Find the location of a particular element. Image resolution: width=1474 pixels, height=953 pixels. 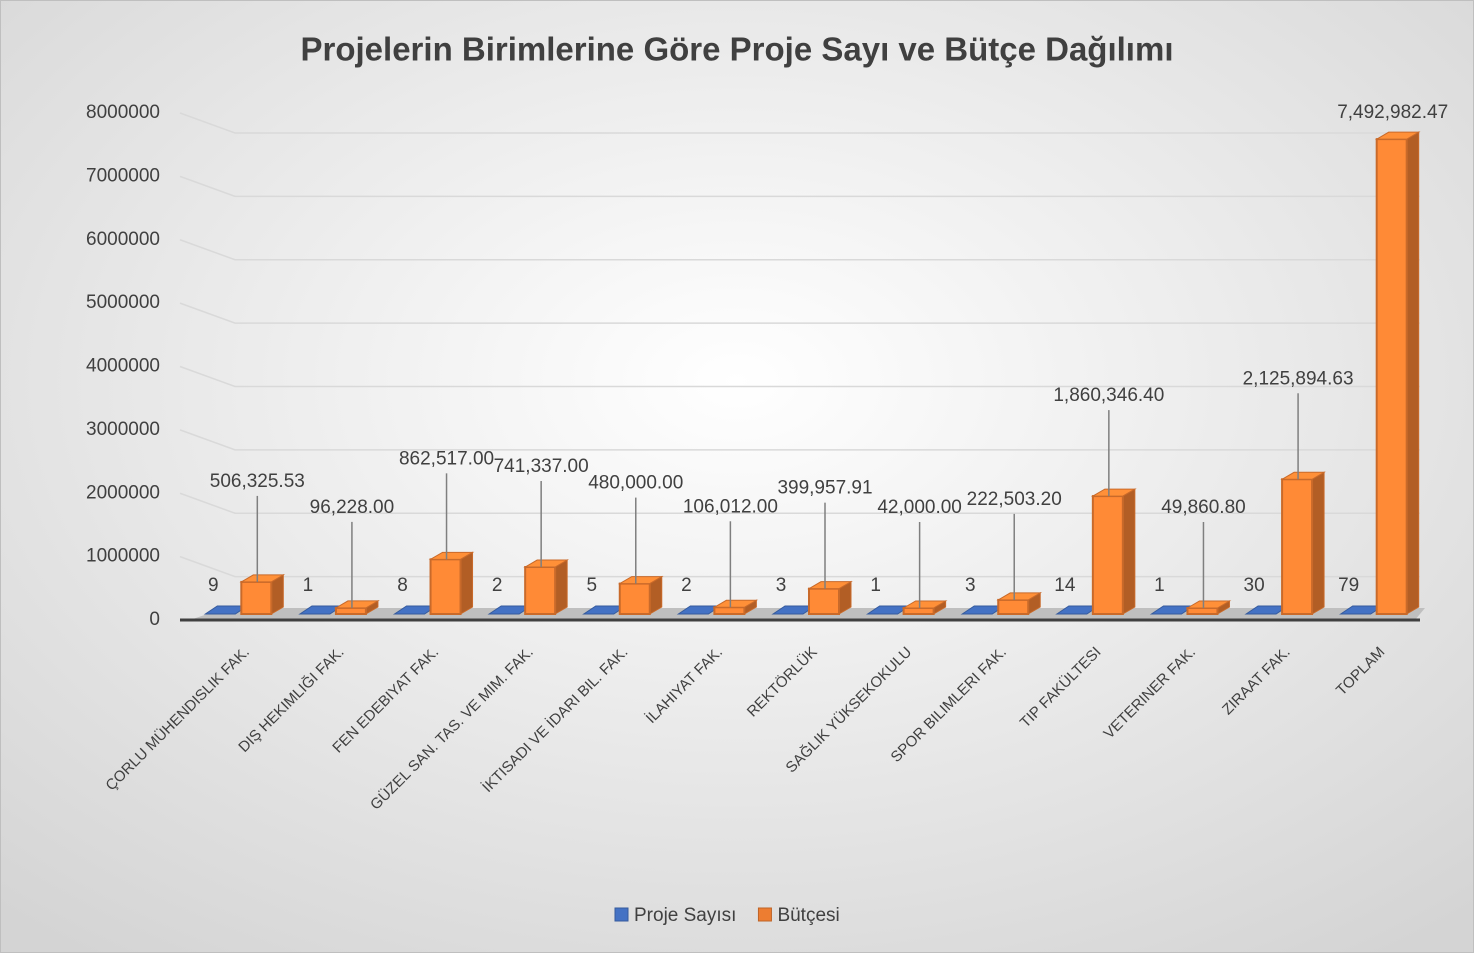

legend-label: Bütçesi is located at coordinates (808, 915).